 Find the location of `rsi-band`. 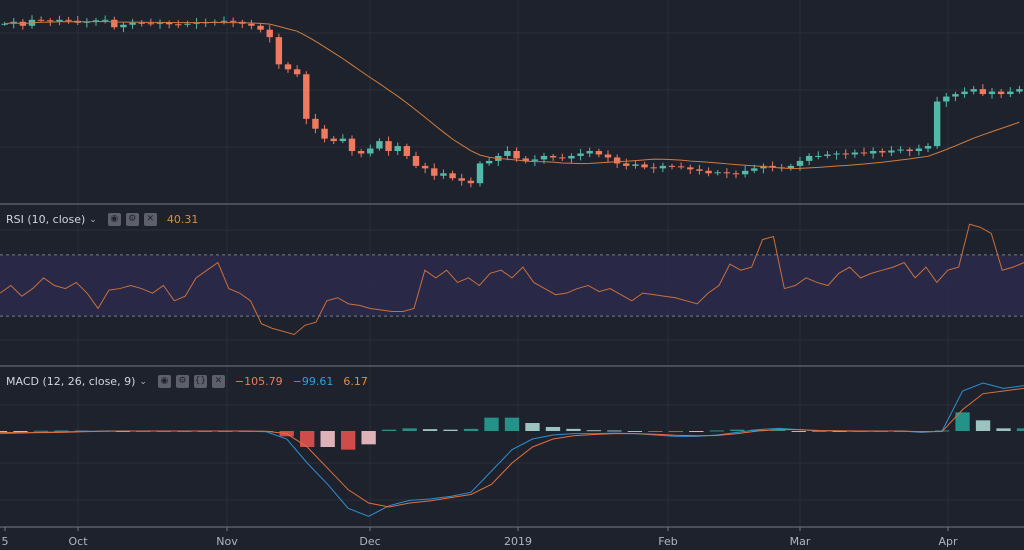

rsi-band is located at coordinates (512, 285).